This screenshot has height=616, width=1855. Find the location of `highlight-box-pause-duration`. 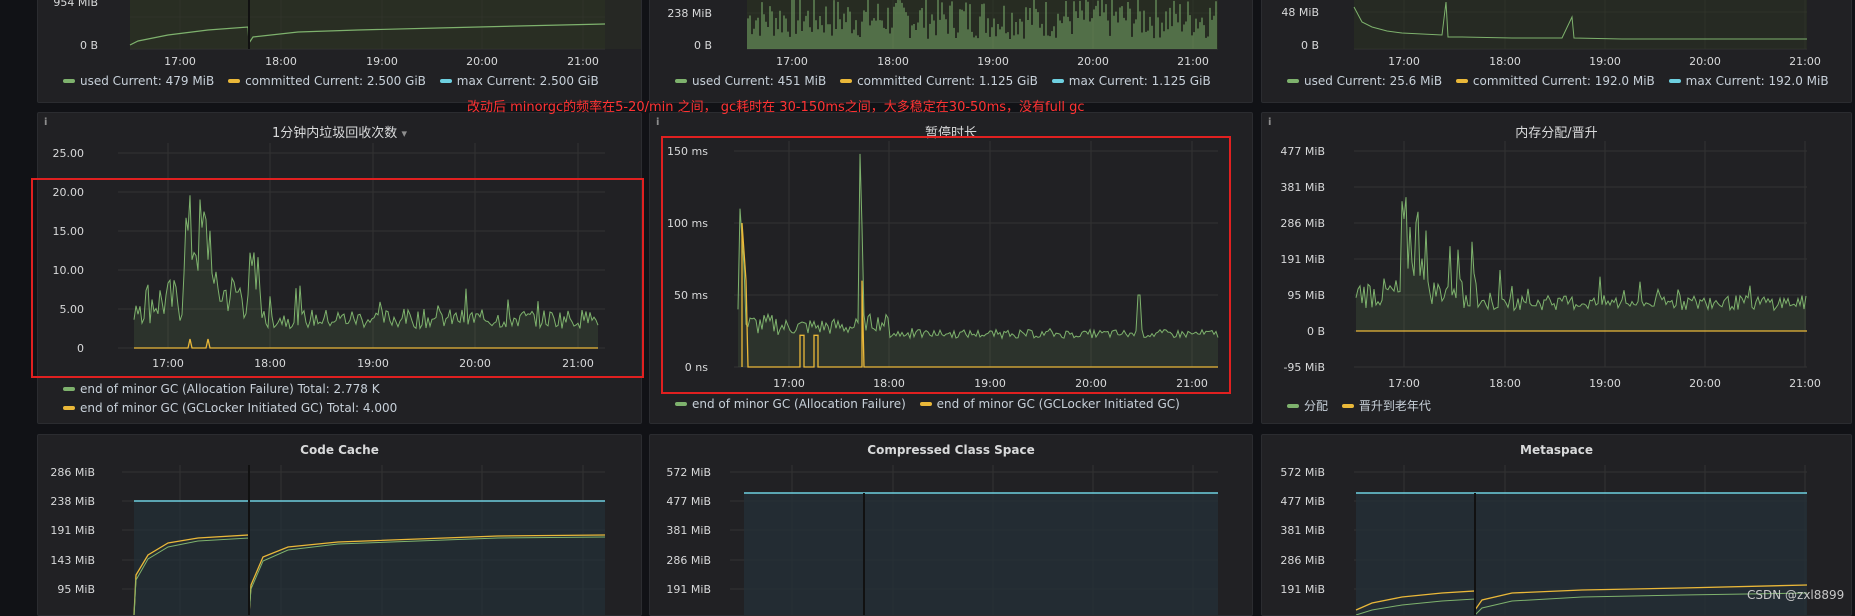

highlight-box-pause-duration is located at coordinates (946, 265).